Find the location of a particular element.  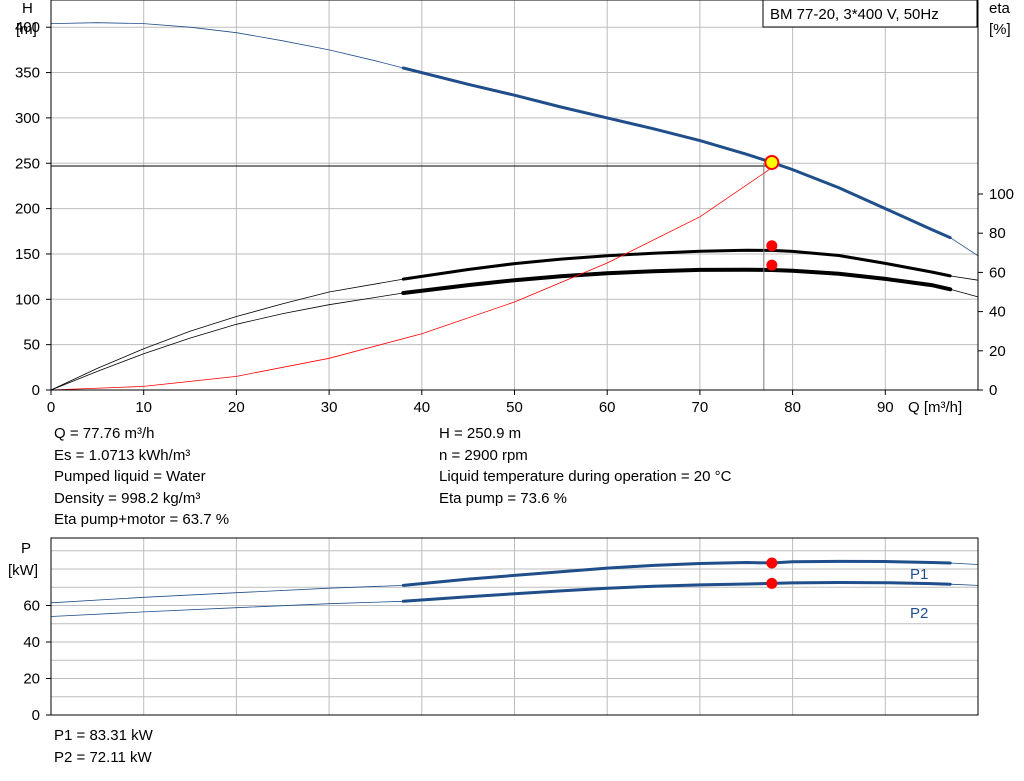

y-axis-label-H: H is located at coordinates (27, 8).